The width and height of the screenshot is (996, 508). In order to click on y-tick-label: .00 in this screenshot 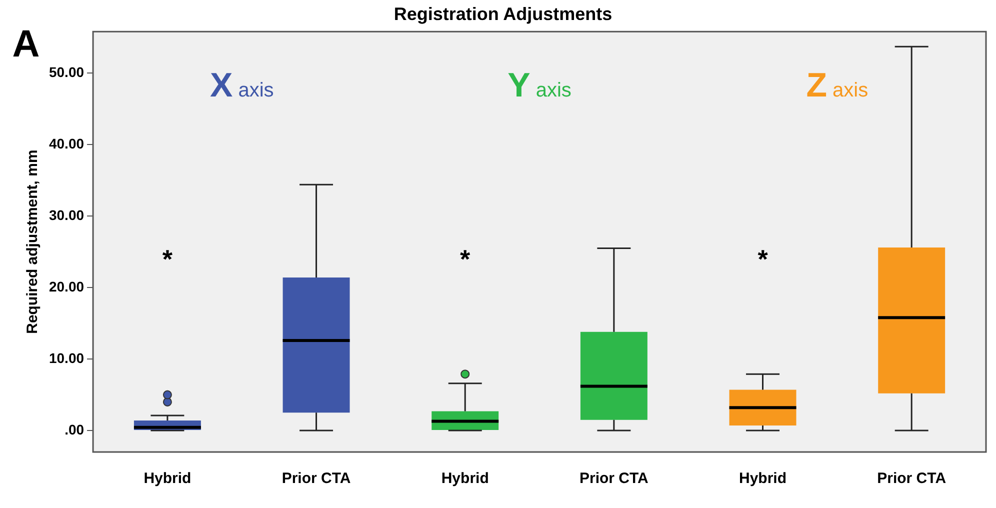, I will do `click(74, 429)`.